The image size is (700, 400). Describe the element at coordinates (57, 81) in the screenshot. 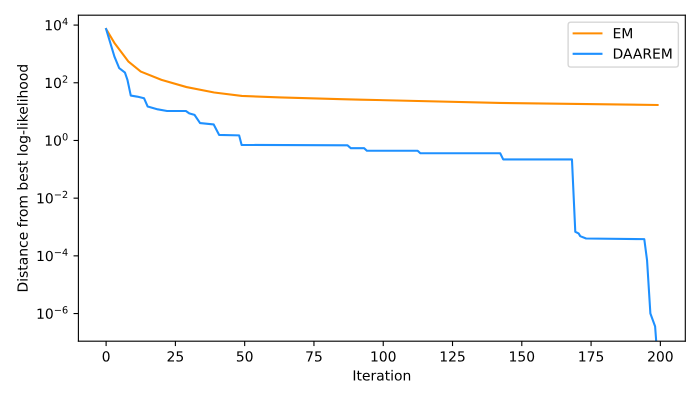

I see `y-tick-label: 10$^{2}$` at that location.